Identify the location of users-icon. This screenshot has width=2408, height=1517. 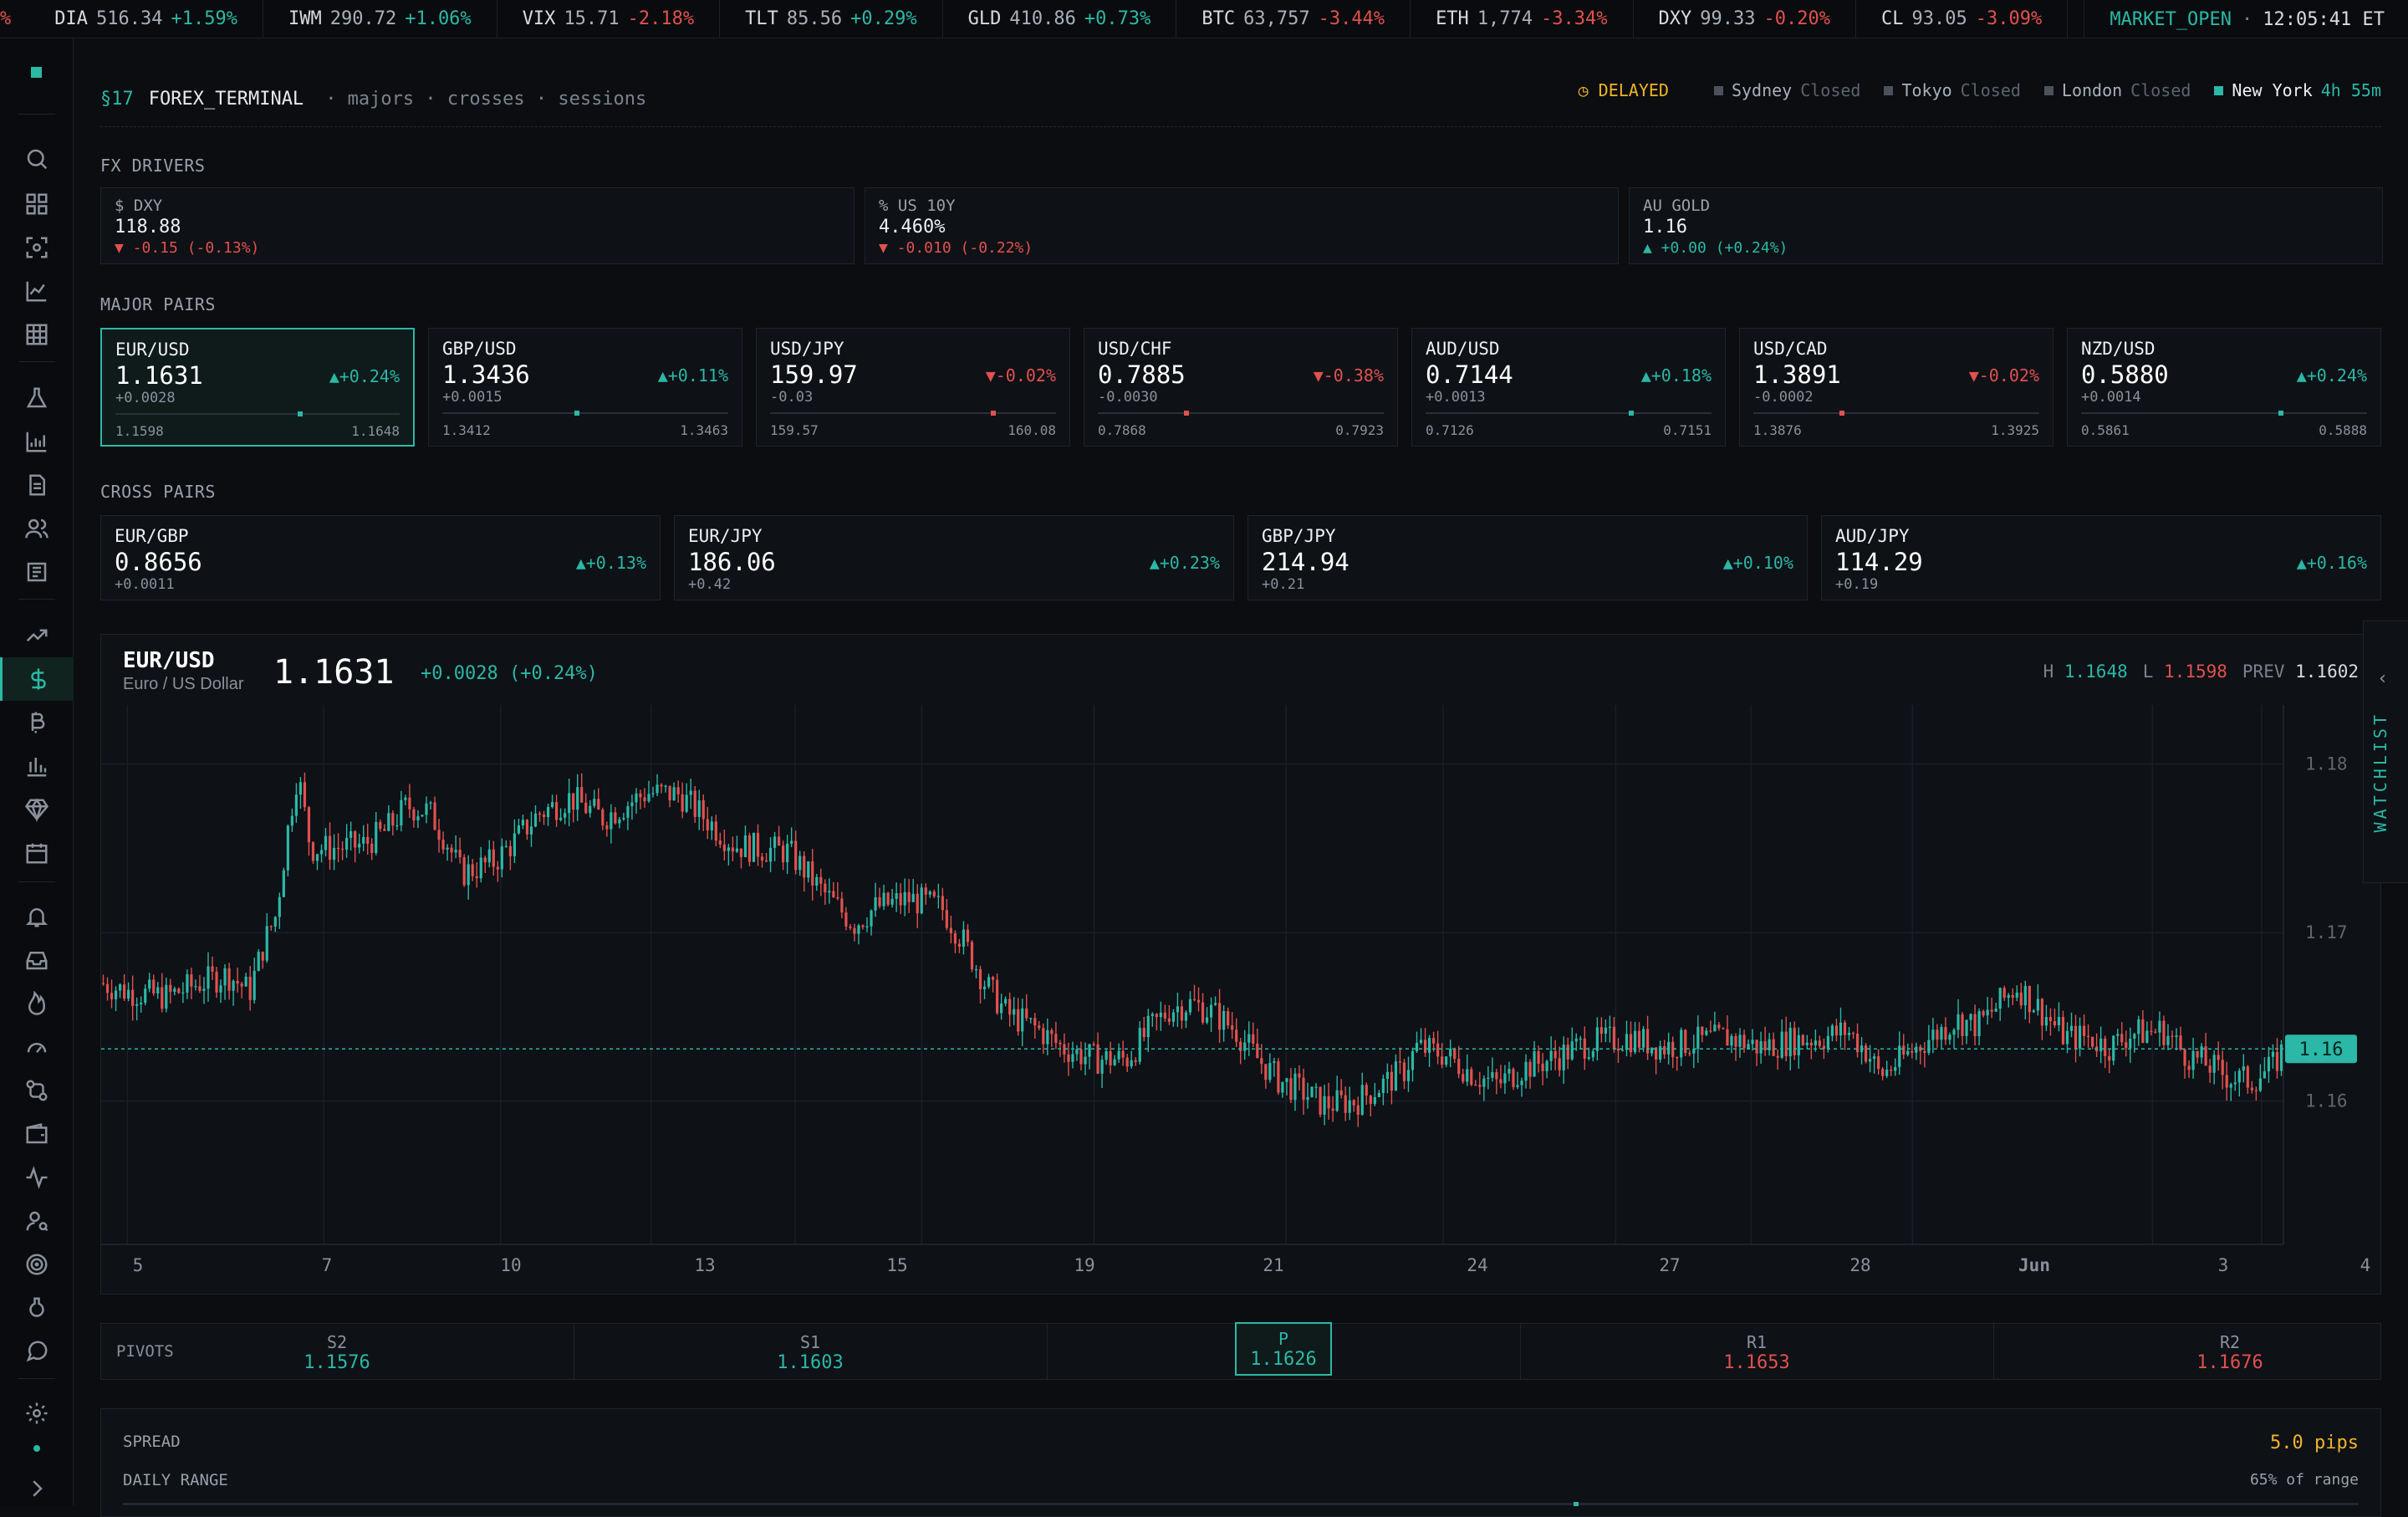
(37, 528).